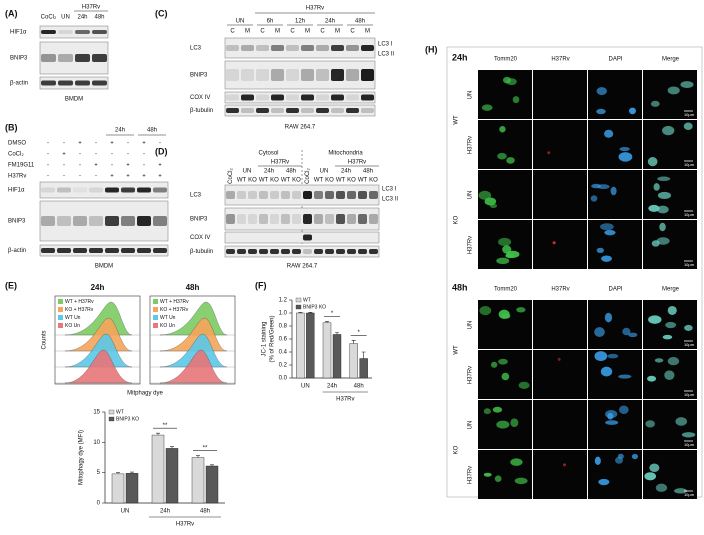 This screenshot has height=535, width=704. What do you see at coordinates (506, 60) in the screenshot?
I see `channel-label: Tomm20` at bounding box center [506, 60].